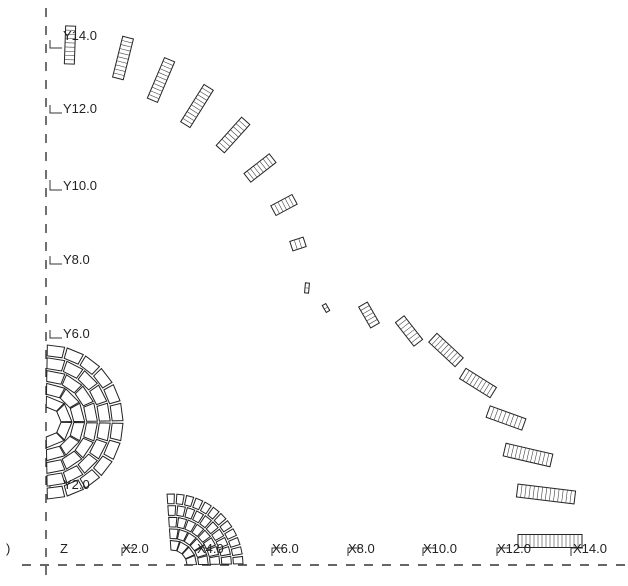 Image resolution: width=628 pixels, height=586 pixels. I want to click on y-label-2: Y2.0, so click(76, 484).